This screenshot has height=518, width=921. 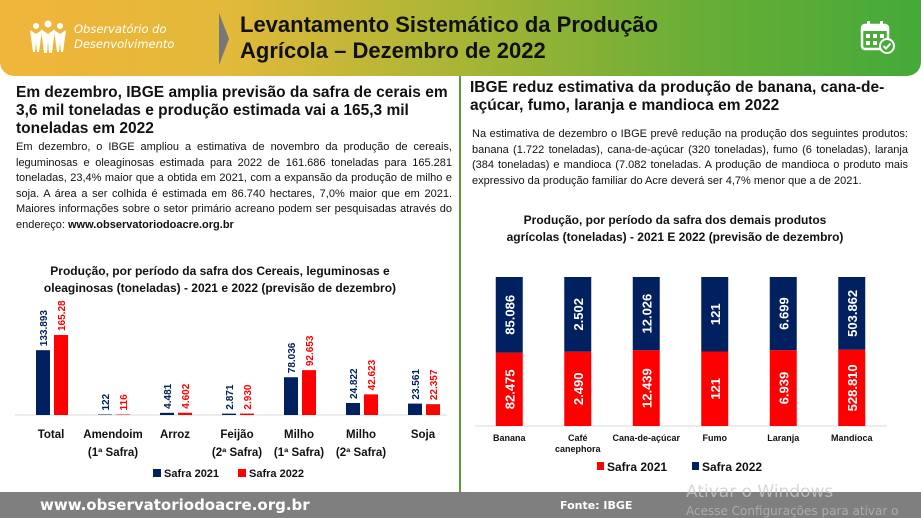 I want to click on chart1-data-label: 122, so click(x=106, y=401).